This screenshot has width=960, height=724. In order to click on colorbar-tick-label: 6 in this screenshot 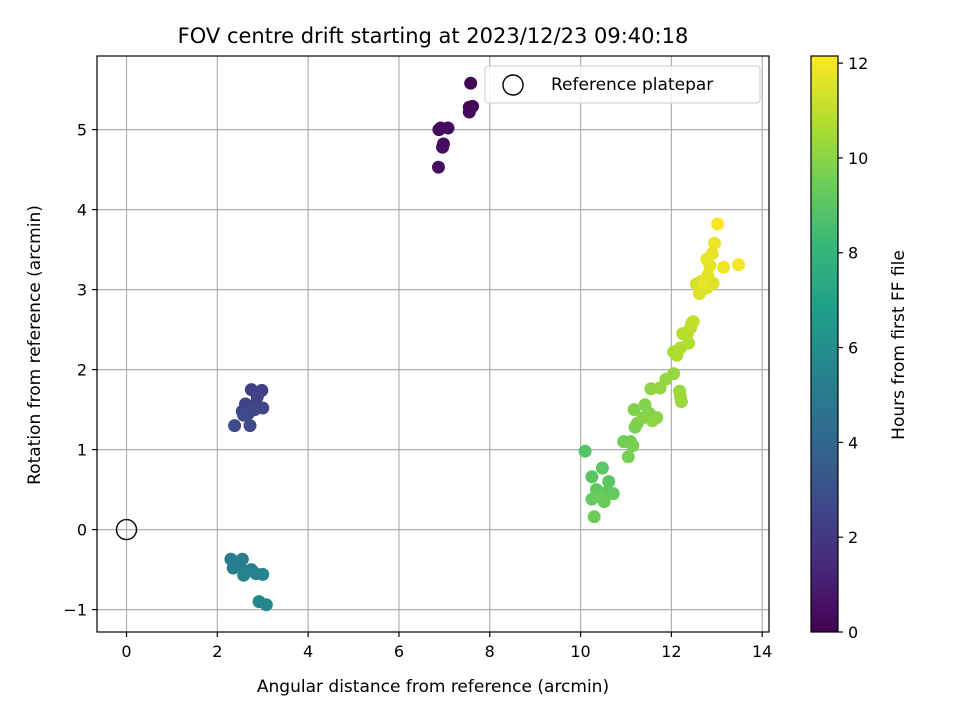, I will do `click(853, 348)`.